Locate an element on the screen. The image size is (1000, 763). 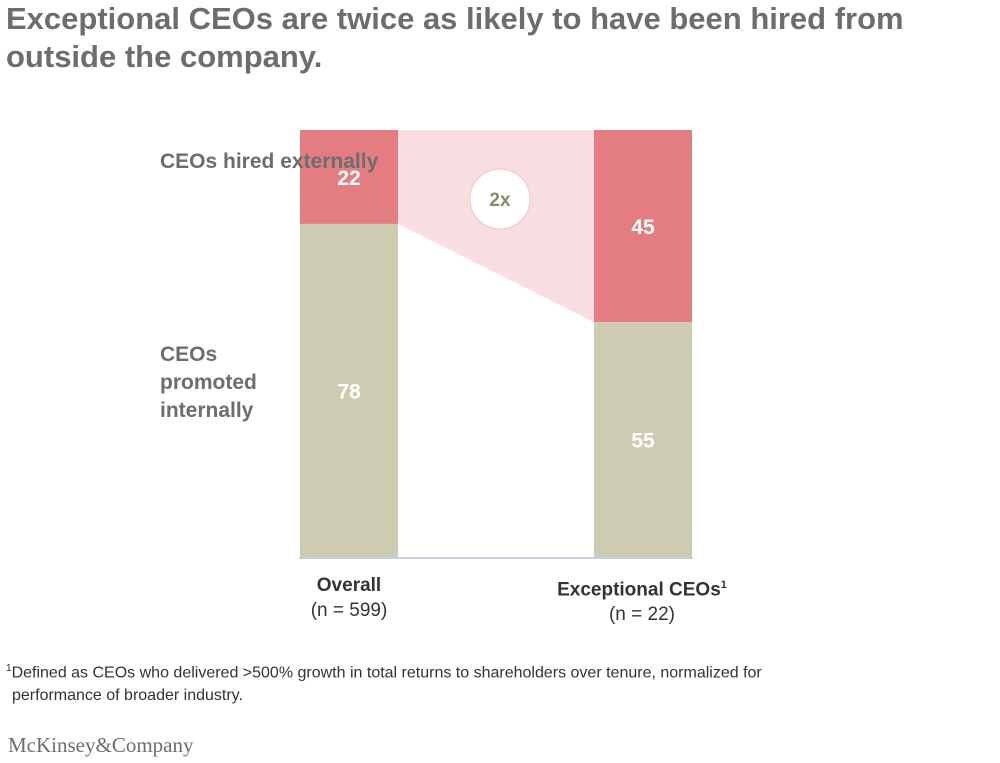
multiplier-label: 2x is located at coordinates (500, 200).